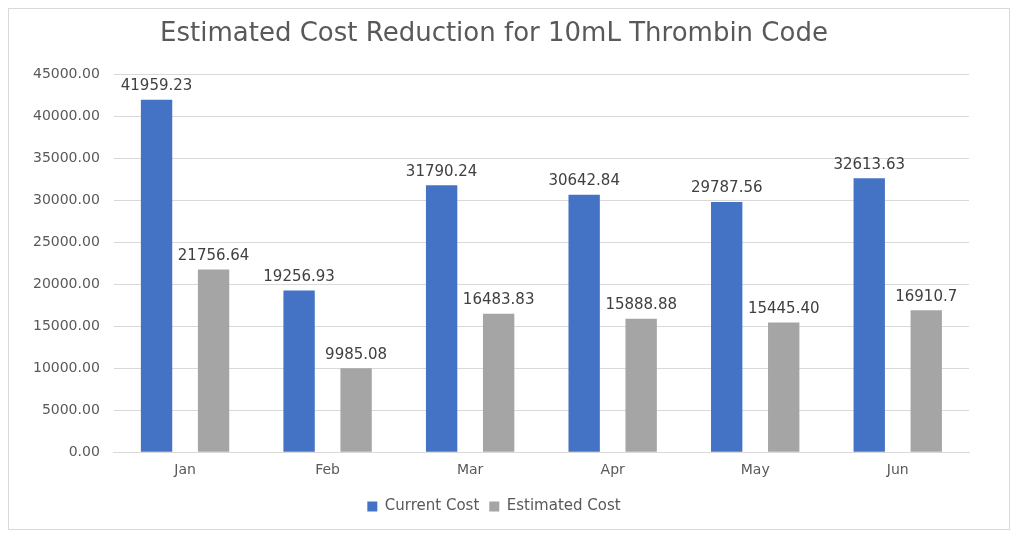  Describe the element at coordinates (441, 170) in the screenshot. I see `data-label: 31790.24` at that location.